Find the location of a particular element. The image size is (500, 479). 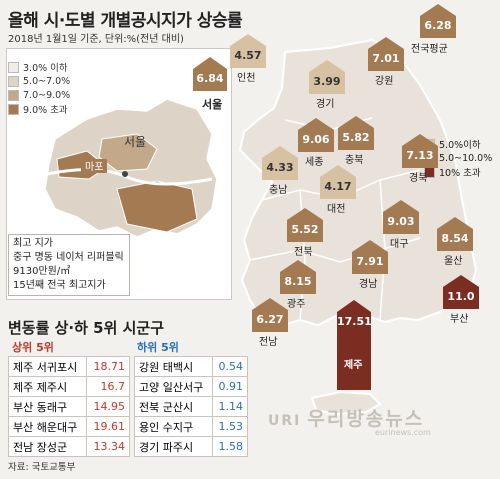

legend-label: 5.0~7.0% is located at coordinates (47, 81).